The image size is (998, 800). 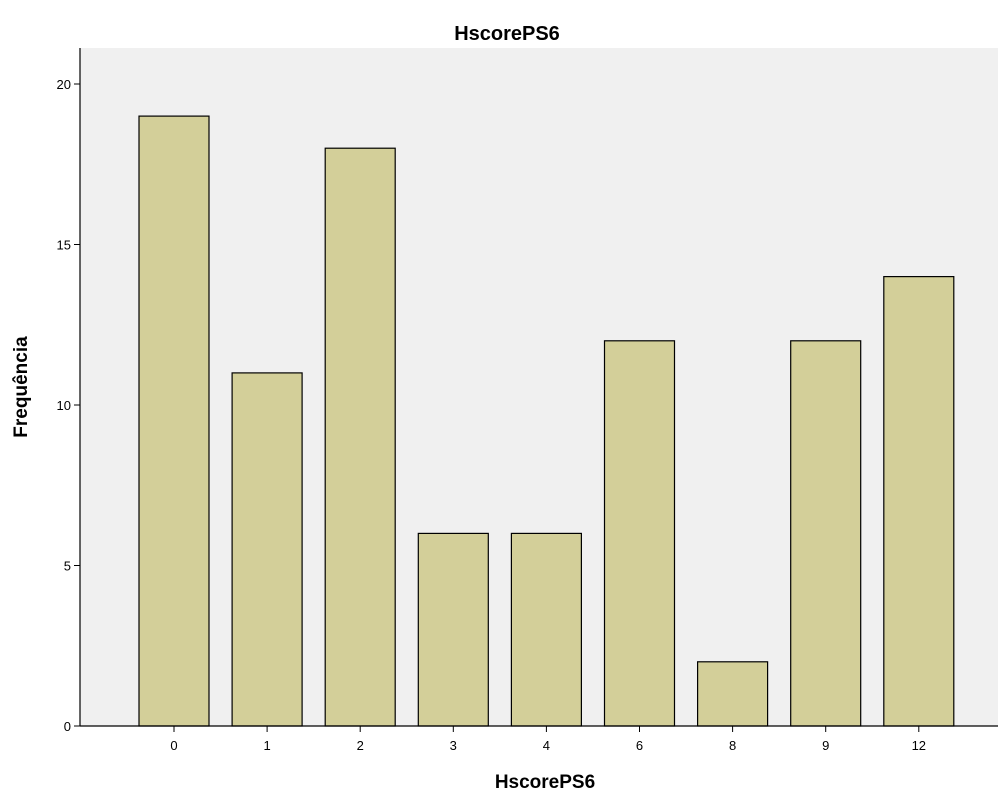 I want to click on x-tick-label: 3, so click(x=453, y=745).